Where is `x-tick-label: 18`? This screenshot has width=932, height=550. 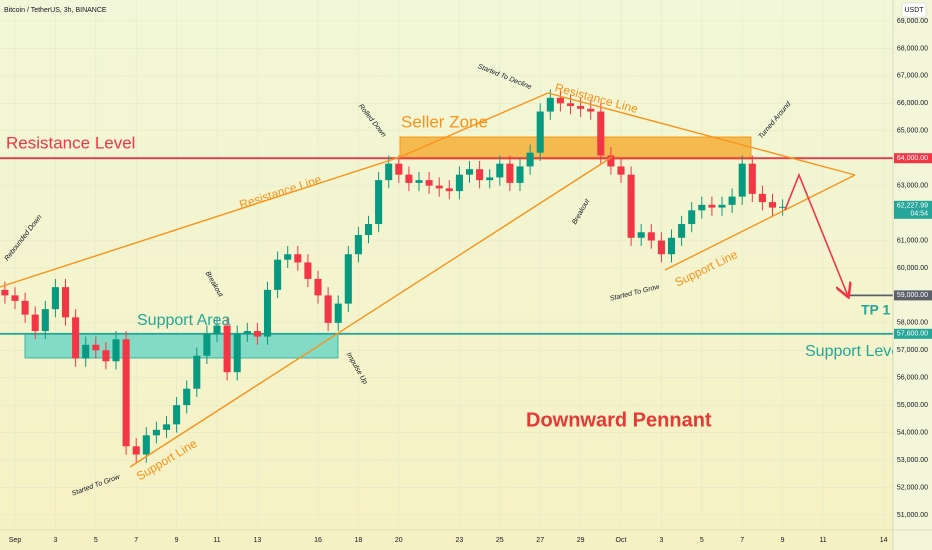
x-tick-label: 18 is located at coordinates (359, 540).